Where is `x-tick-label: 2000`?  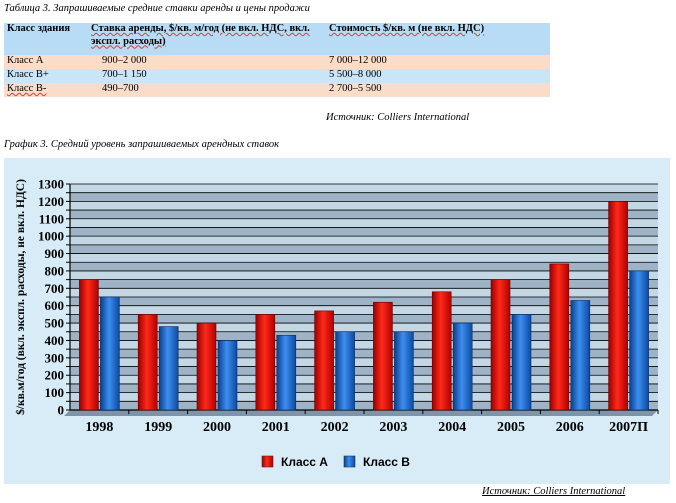 x-tick-label: 2000 is located at coordinates (217, 427).